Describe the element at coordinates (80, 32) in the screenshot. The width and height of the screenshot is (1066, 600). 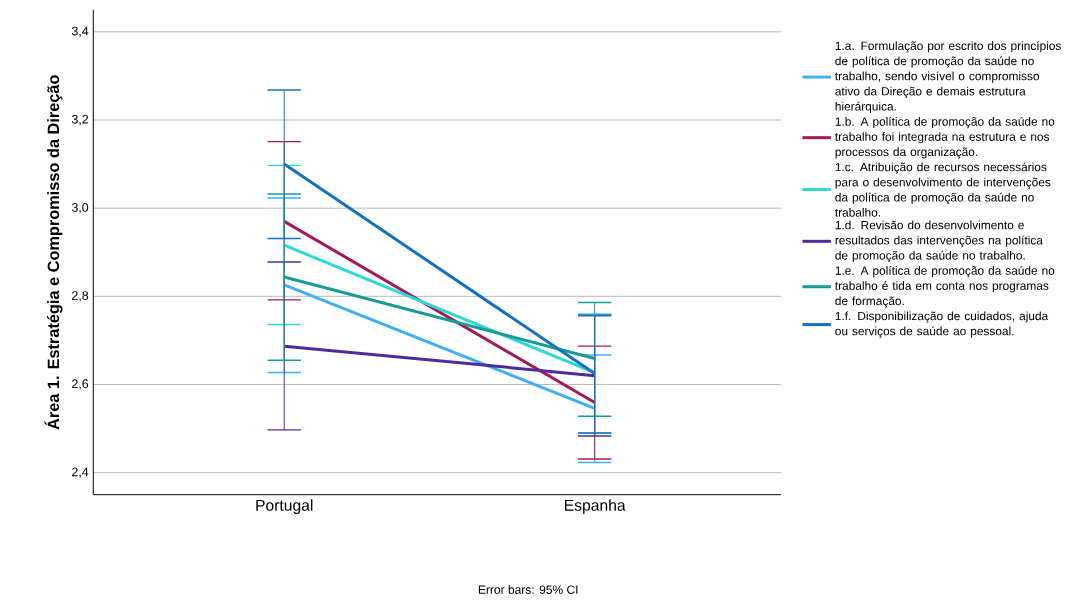
I see `y-tick-label: 3,4` at that location.